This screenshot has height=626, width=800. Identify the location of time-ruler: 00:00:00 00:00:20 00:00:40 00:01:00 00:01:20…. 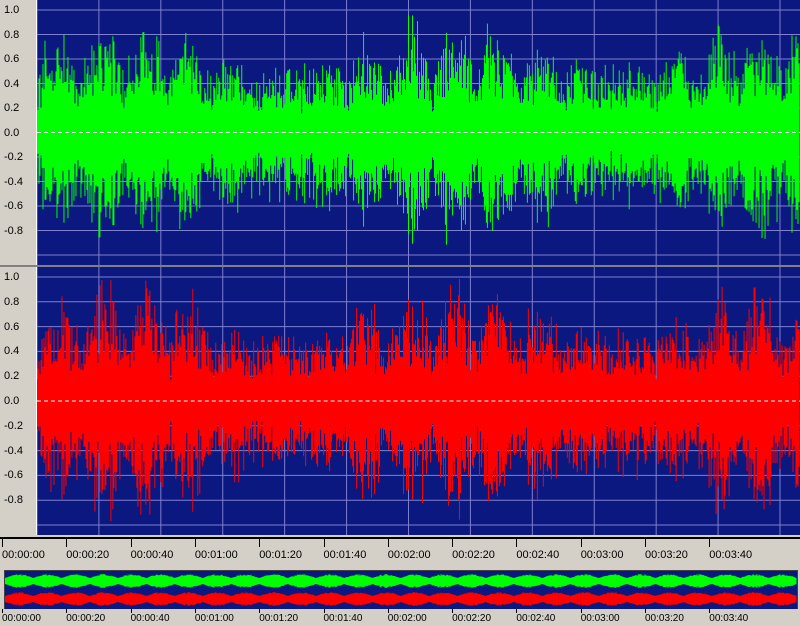
(400, 553).